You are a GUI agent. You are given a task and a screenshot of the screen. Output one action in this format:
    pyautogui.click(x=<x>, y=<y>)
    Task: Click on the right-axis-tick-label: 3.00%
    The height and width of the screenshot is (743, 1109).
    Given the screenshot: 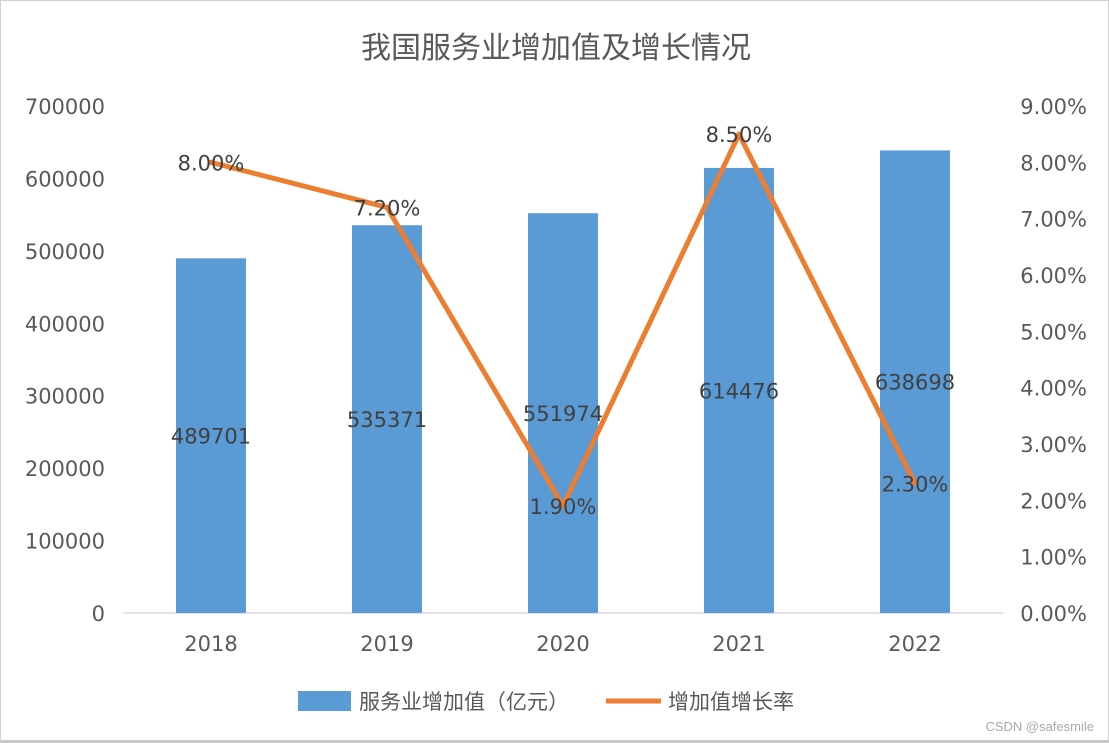 What is the action you would take?
    pyautogui.click(x=1053, y=445)
    